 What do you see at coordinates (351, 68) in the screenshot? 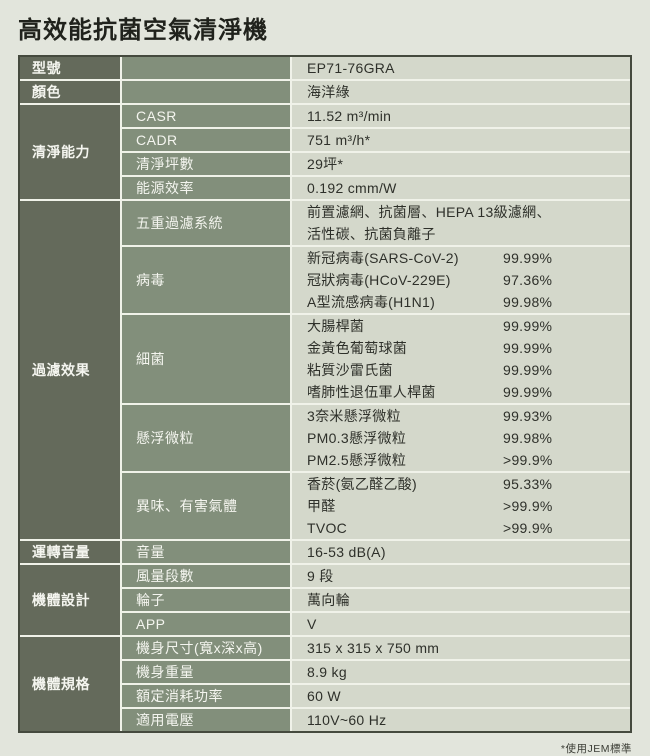
I see `spec-value-text: EP71-76GRA` at bounding box center [351, 68].